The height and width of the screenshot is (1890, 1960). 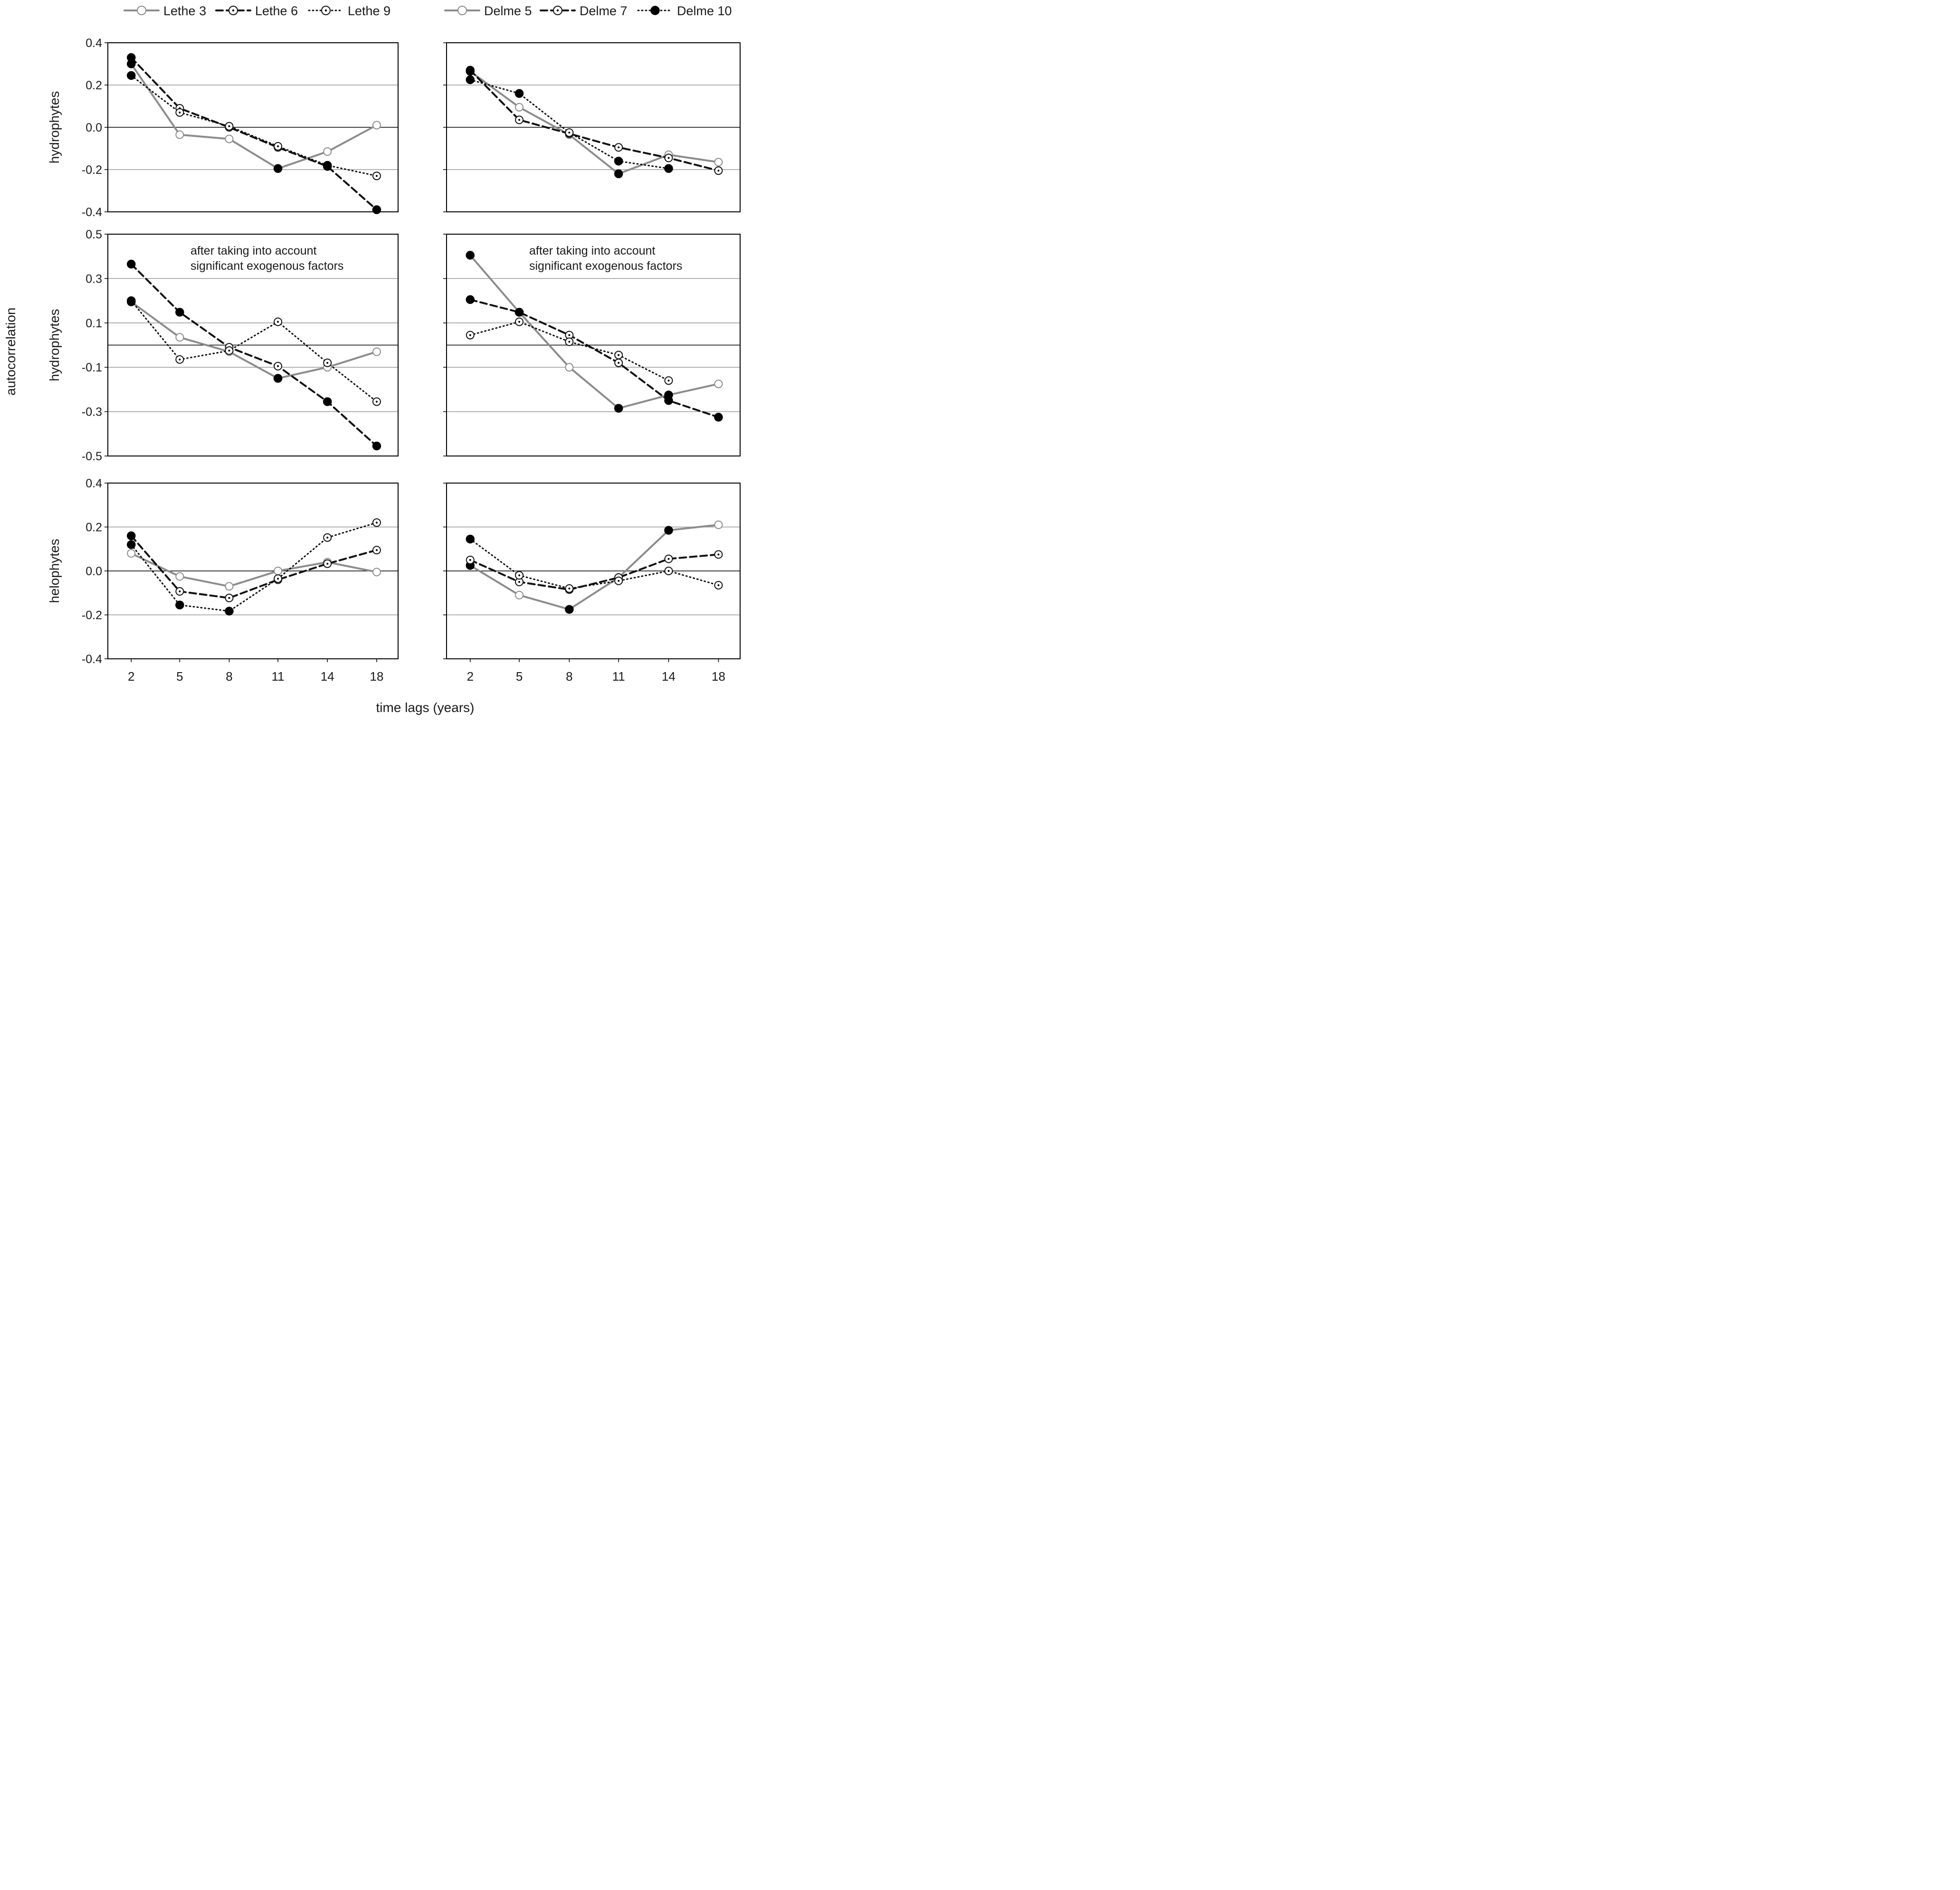 I want to click on plot-frame, so click(x=593, y=345).